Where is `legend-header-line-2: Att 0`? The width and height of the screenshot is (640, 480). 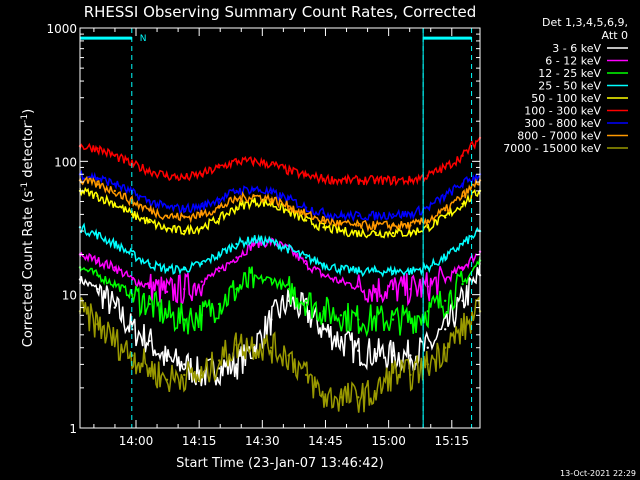 legend-header-line-2: Att 0 is located at coordinates (615, 35).